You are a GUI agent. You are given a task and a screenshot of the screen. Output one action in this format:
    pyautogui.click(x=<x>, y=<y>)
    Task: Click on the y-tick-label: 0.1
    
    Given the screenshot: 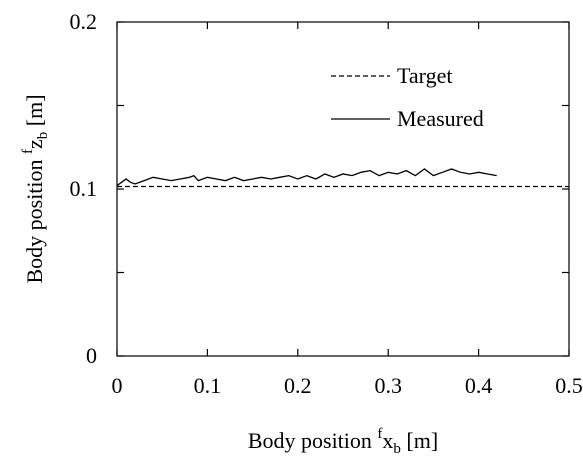 What is the action you would take?
    pyautogui.click(x=84, y=188)
    